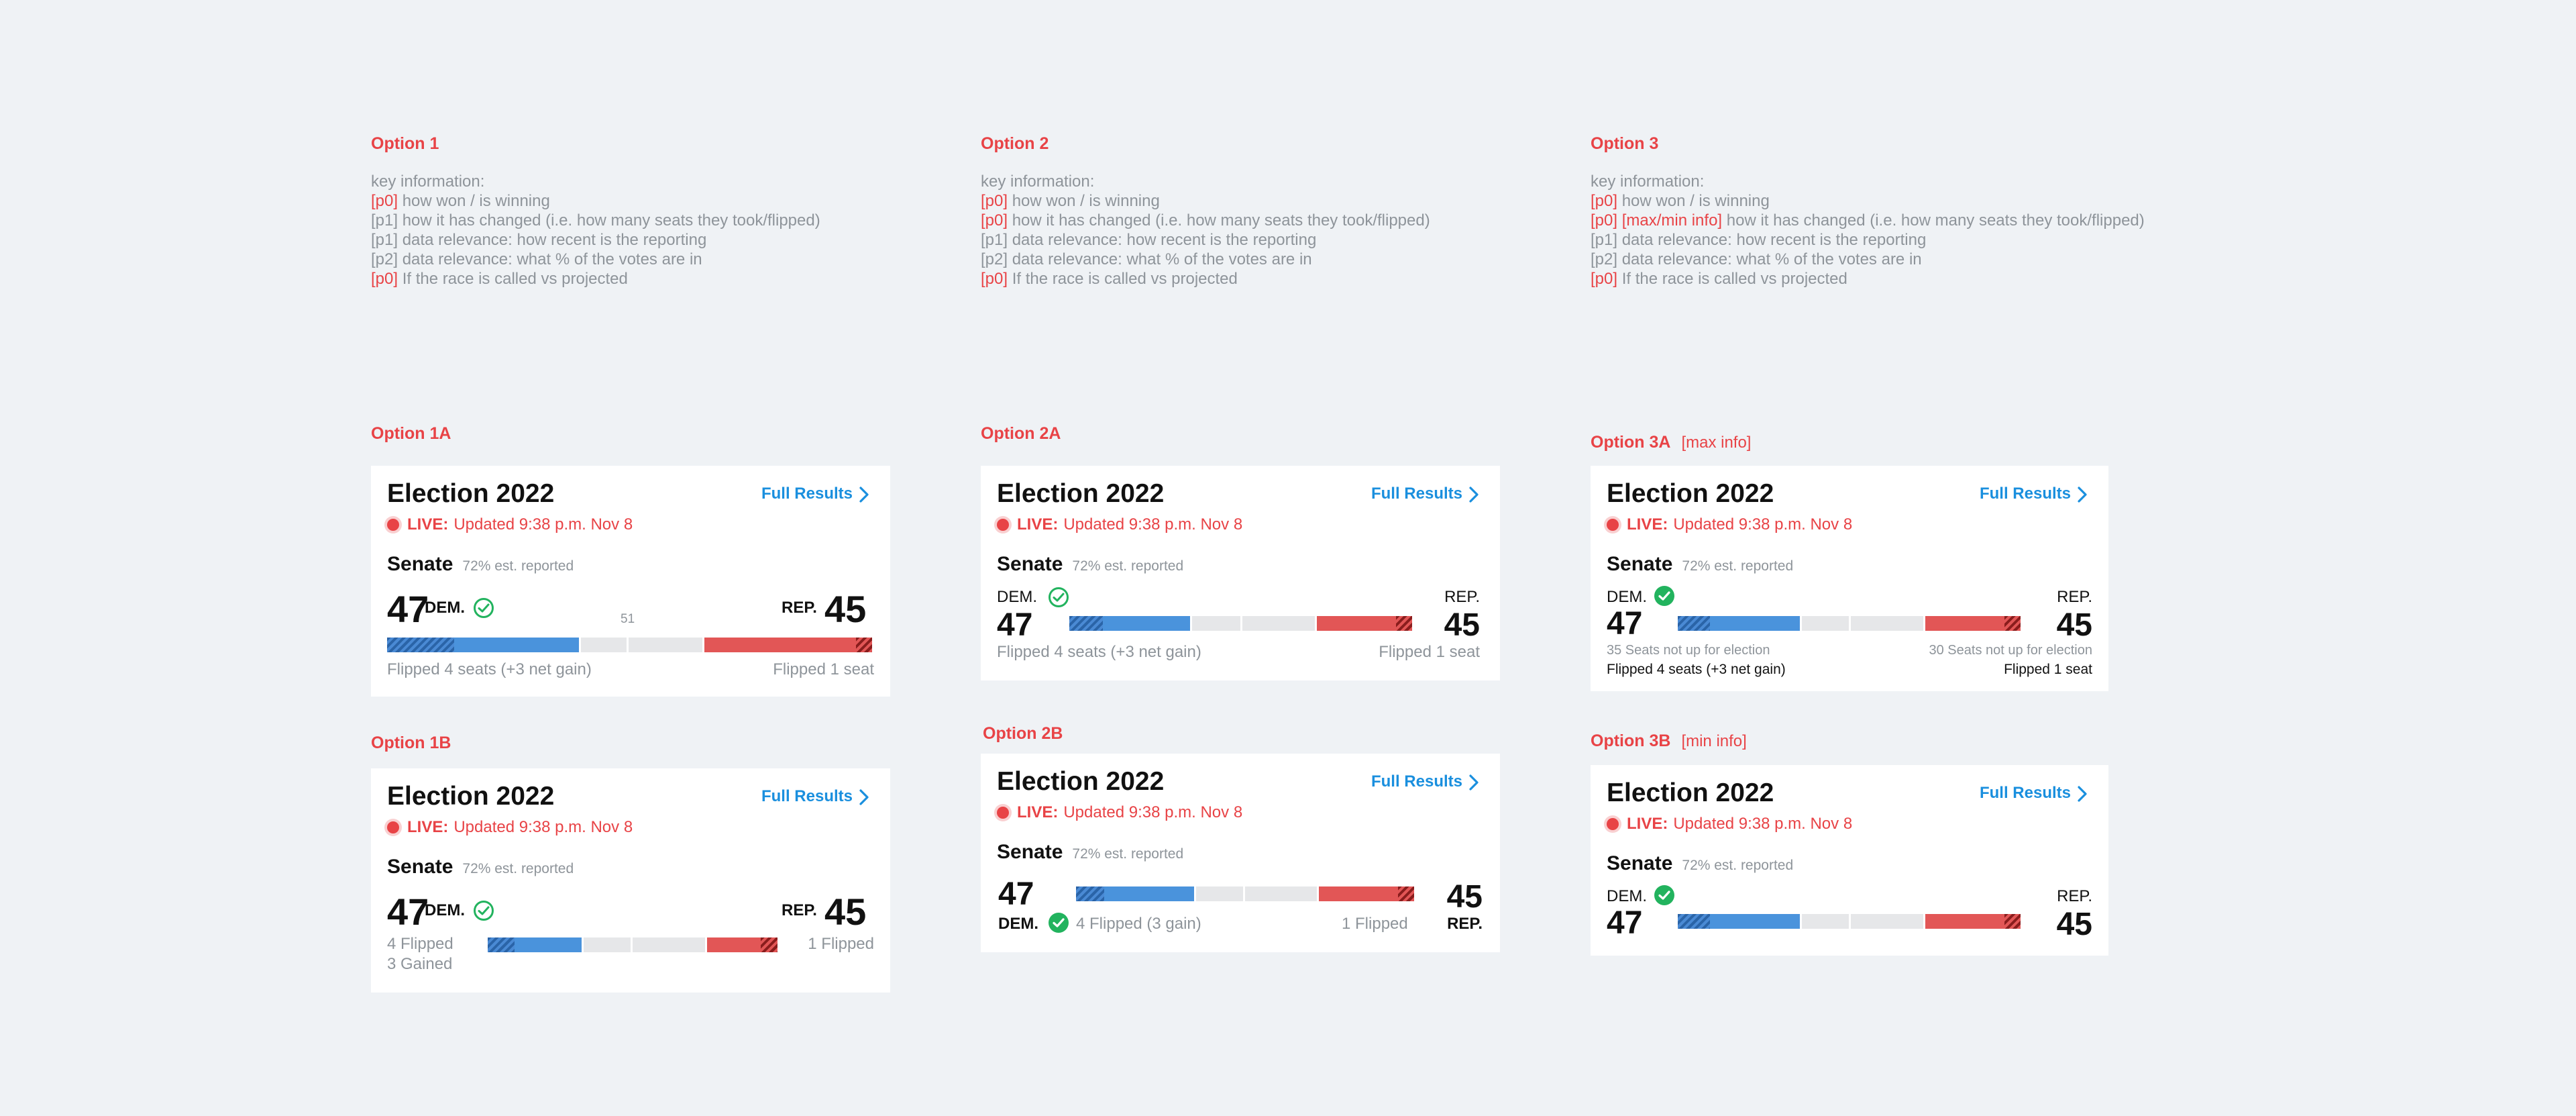 The width and height of the screenshot is (2576, 1116). Describe the element at coordinates (420, 944) in the screenshot. I see `dem-flipped-note: 4 Flipped` at that location.